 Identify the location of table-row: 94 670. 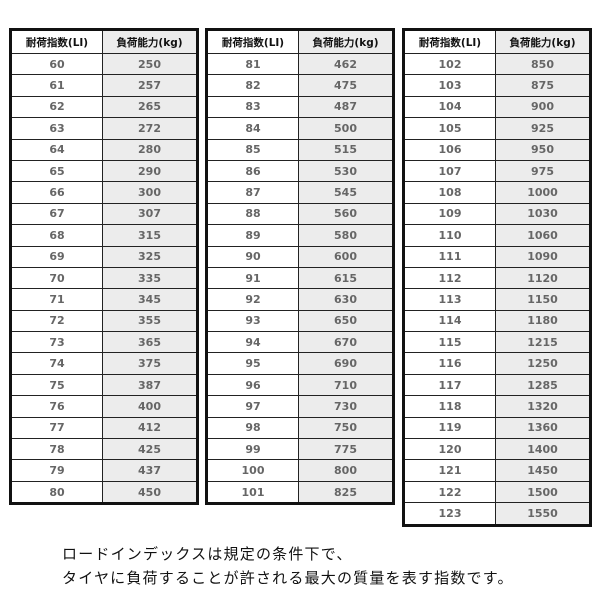
(300, 342).